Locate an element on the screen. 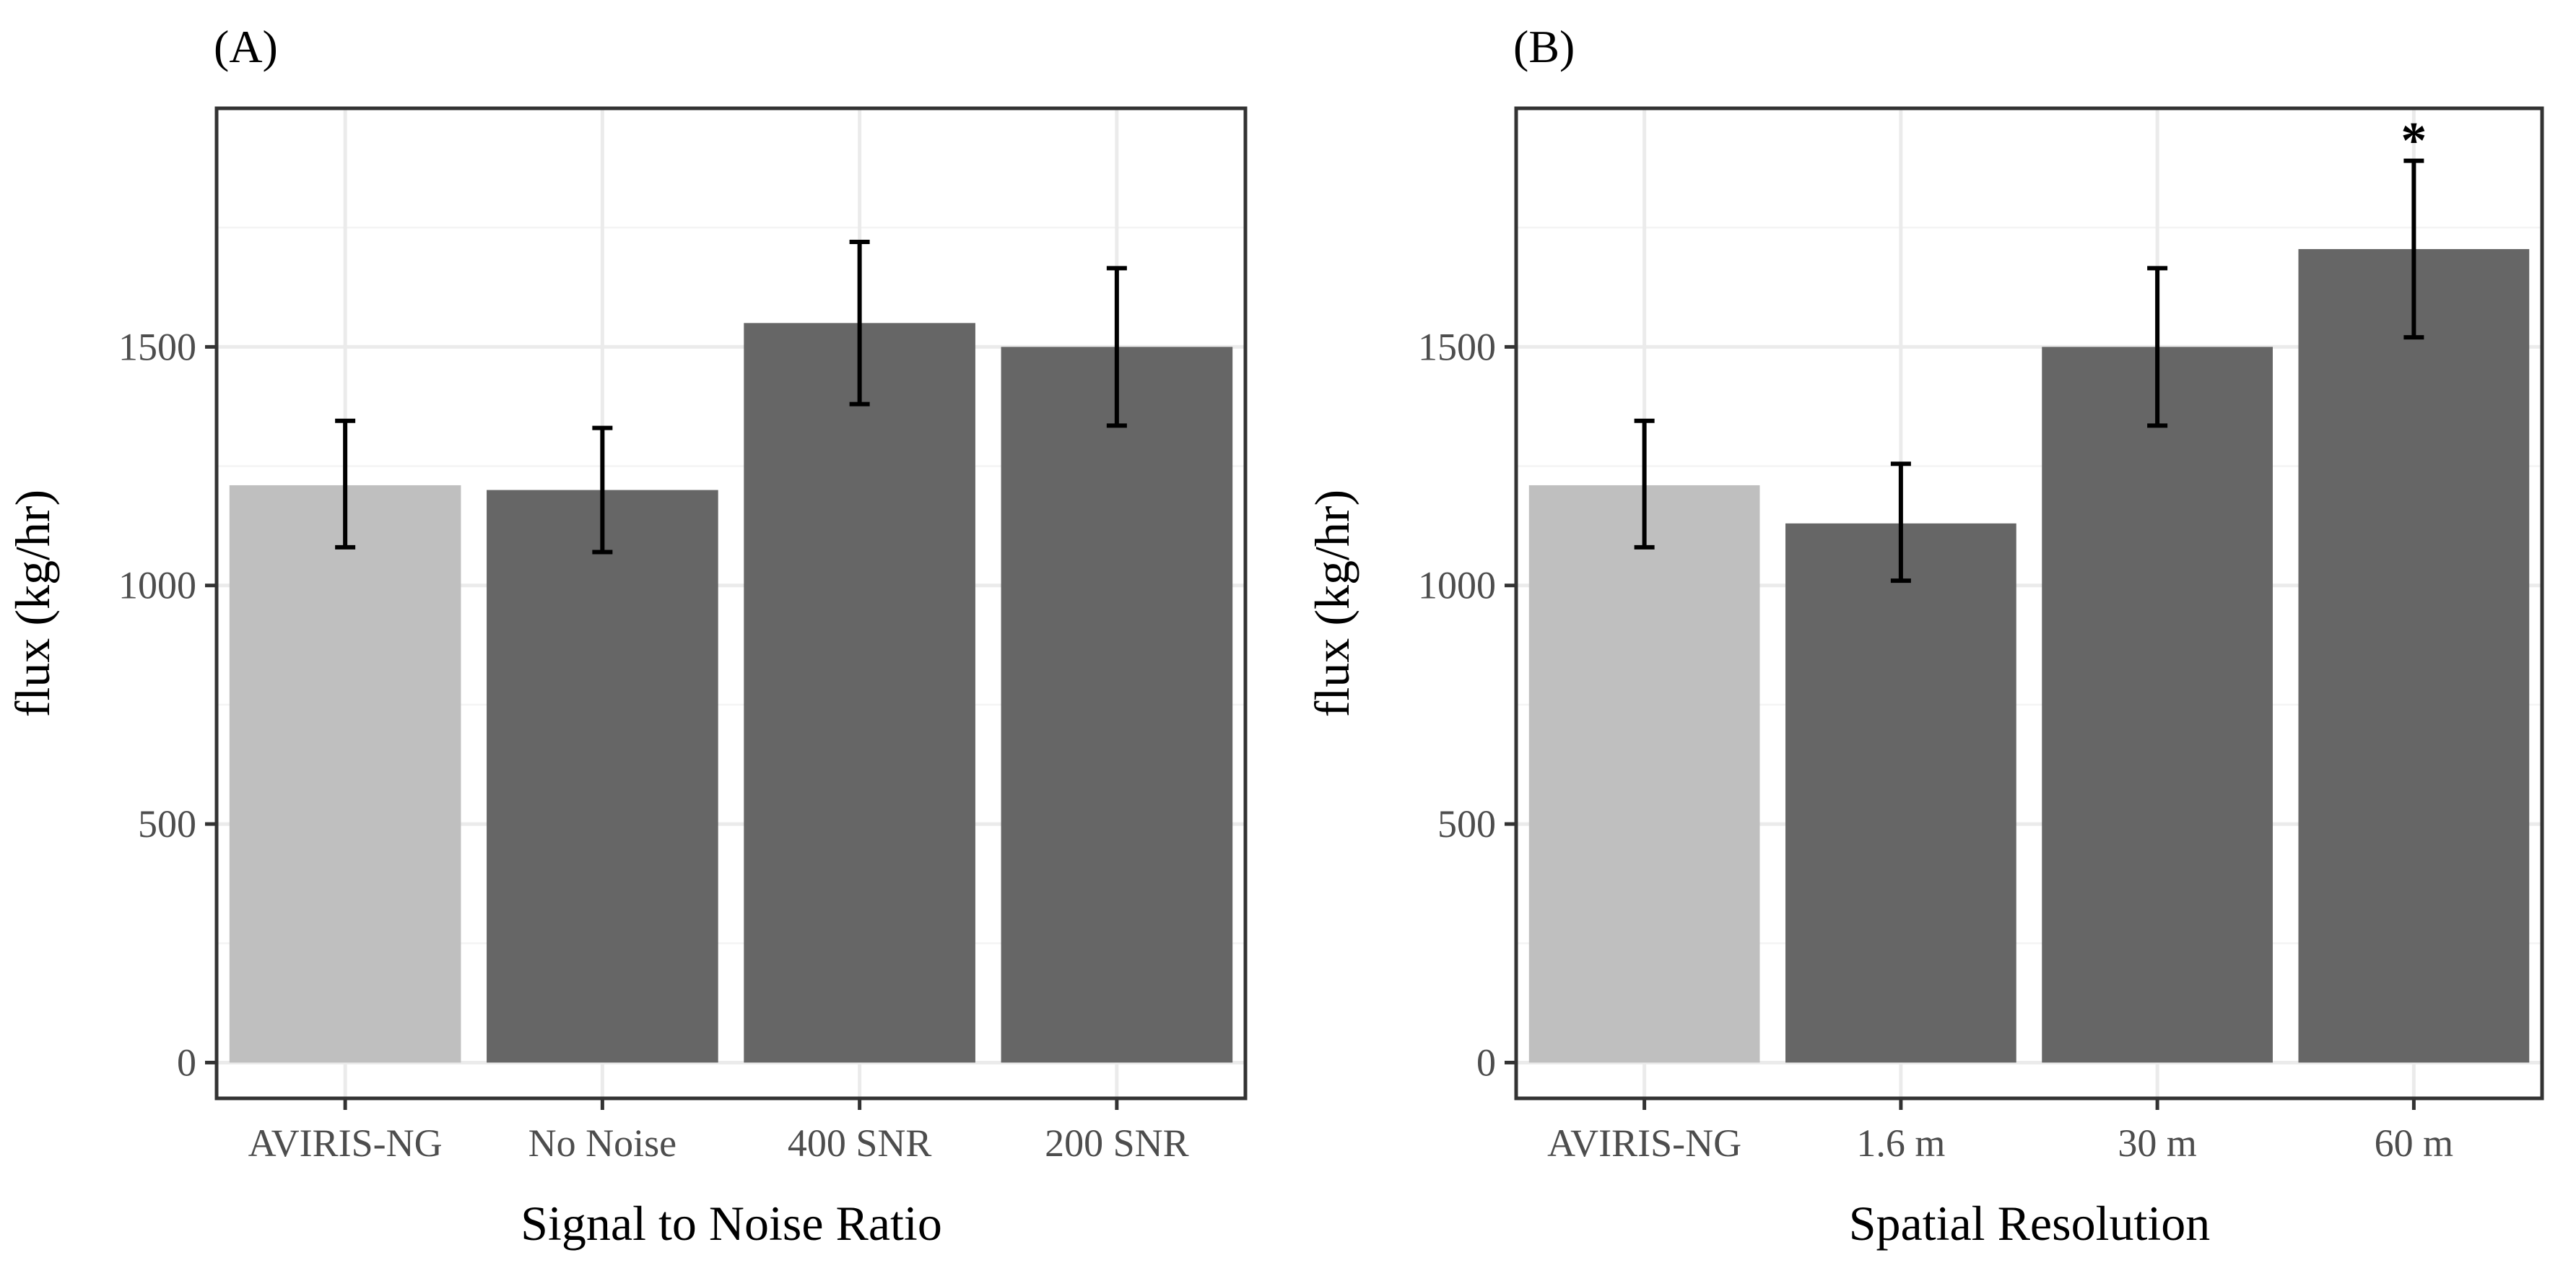 Image resolution: width=2576 pixels, height=1263 pixels. bar-400-snr is located at coordinates (859, 693).